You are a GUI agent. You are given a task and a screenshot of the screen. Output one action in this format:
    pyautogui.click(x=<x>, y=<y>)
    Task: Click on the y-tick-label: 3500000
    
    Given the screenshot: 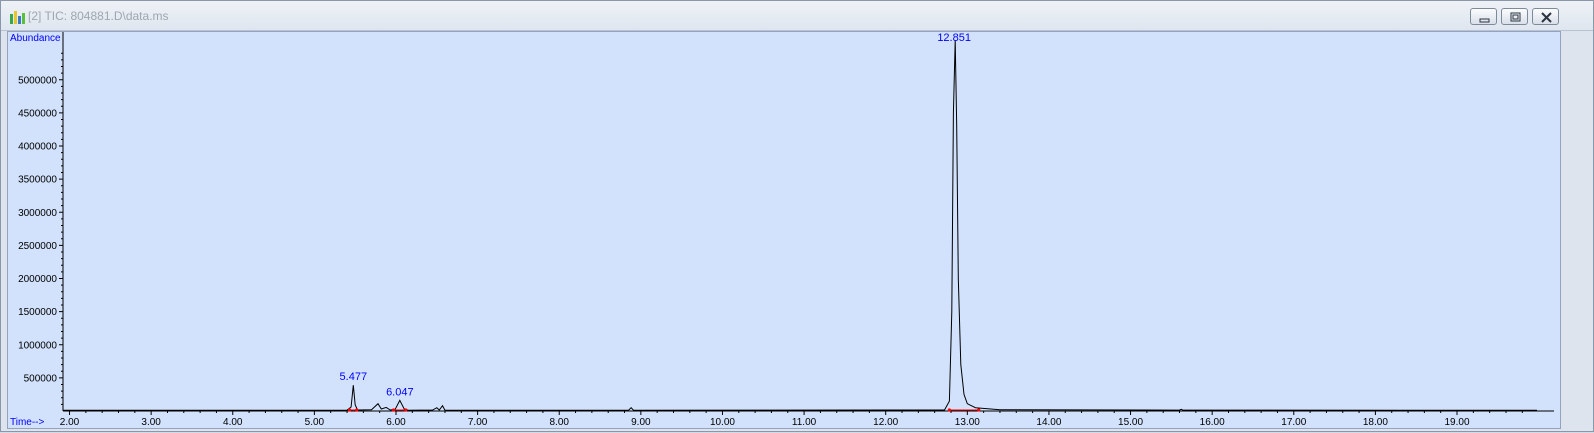 What is the action you would take?
    pyautogui.click(x=37, y=180)
    